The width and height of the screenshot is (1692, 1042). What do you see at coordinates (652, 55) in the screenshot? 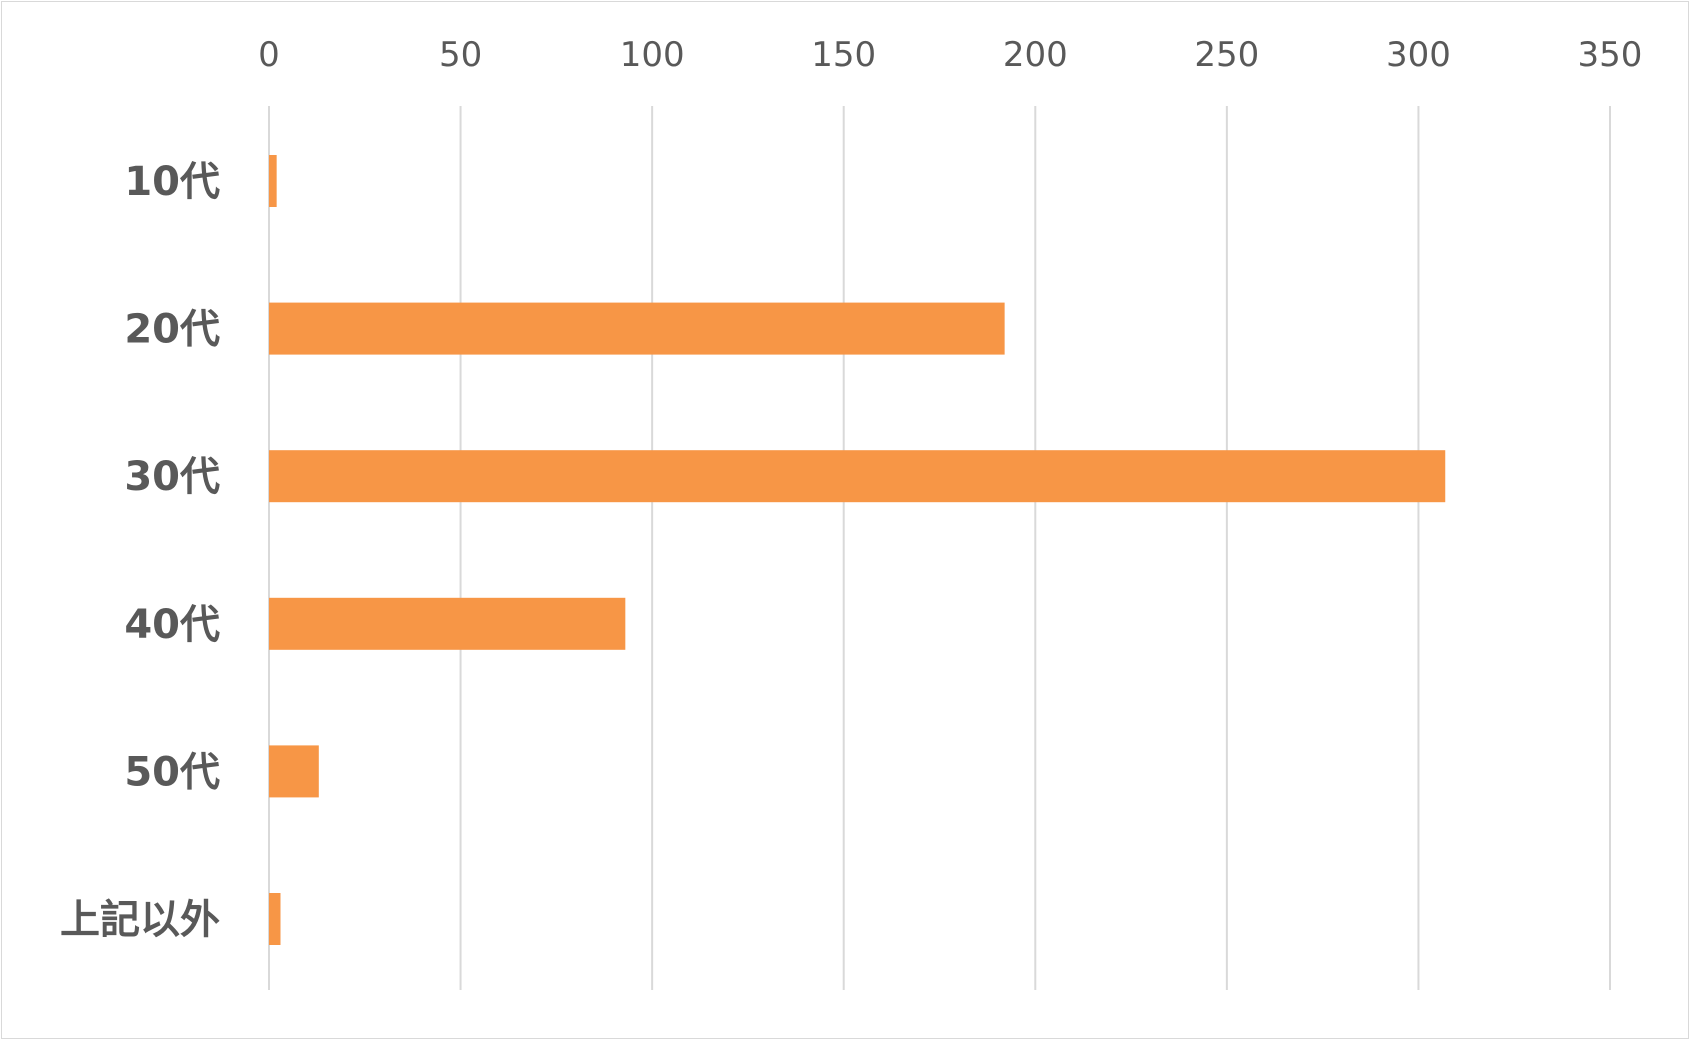
I see `x-tick-label: 100` at bounding box center [652, 55].